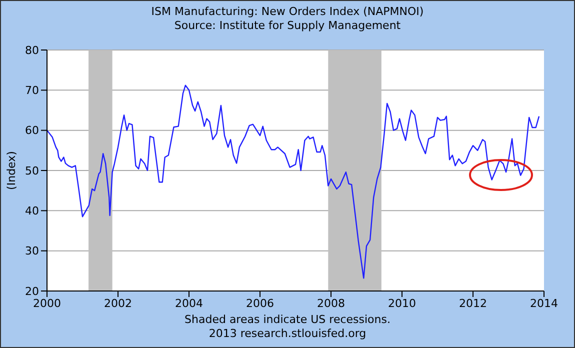 The image size is (575, 348). I want to click on x-tick-label: 2010, so click(402, 303).